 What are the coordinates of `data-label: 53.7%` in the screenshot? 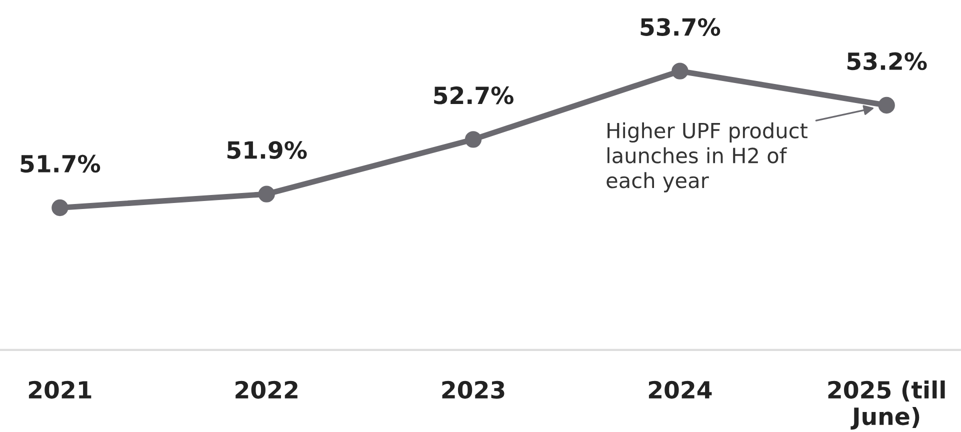 It's located at (680, 27).